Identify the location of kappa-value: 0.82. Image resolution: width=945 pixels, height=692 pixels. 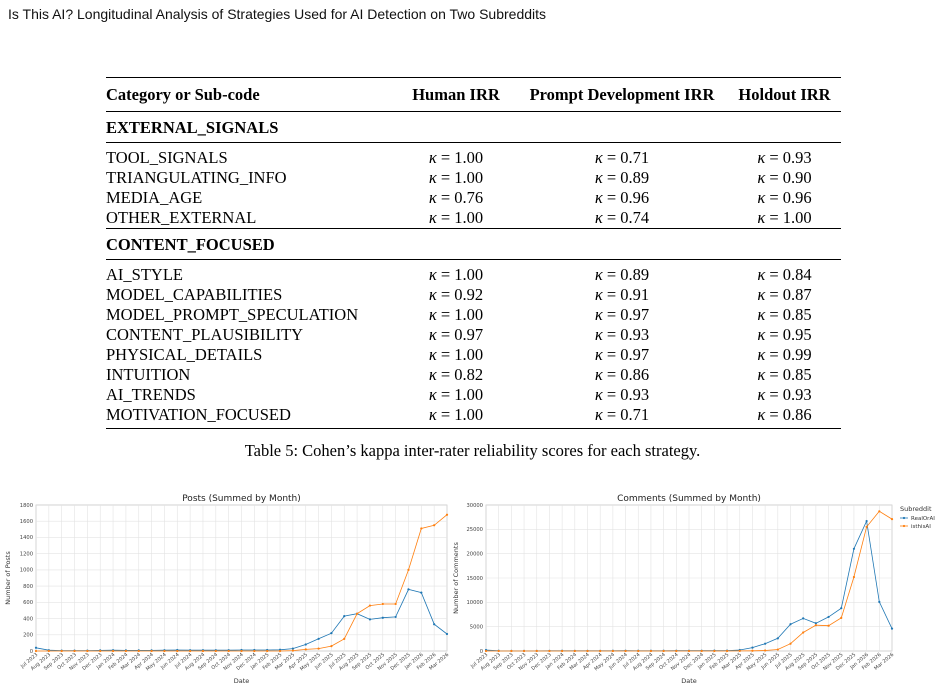
(469, 374).